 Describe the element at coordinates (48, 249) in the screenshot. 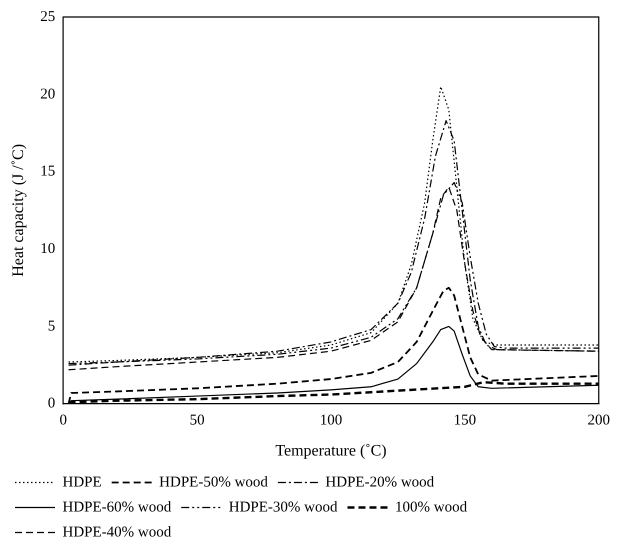

I see `y-tick-label: 10` at that location.